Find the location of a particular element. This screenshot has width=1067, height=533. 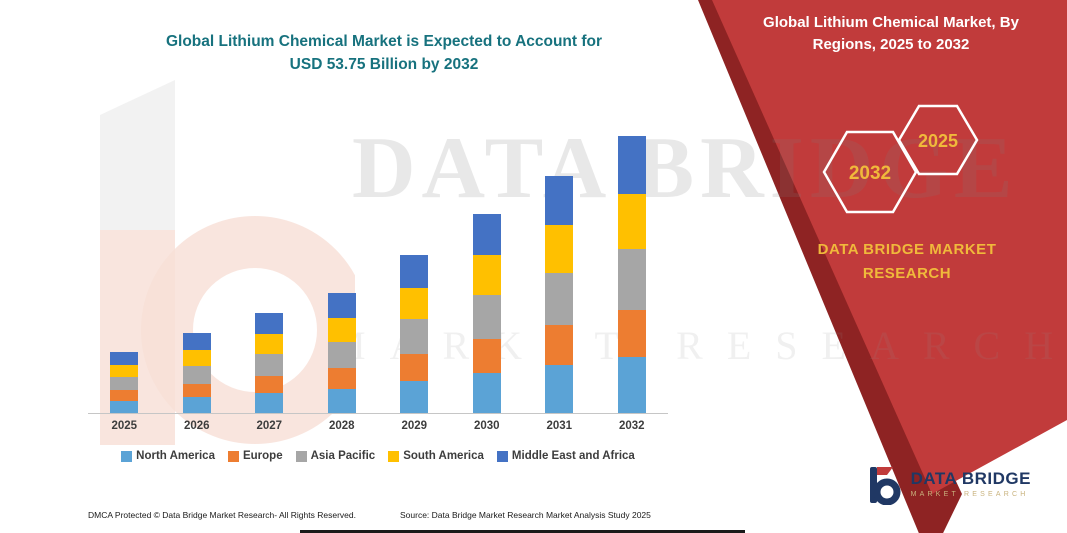

footer-logo: DATA BRIDGE MARKET RESEARCH is located at coordinates (946, 484).